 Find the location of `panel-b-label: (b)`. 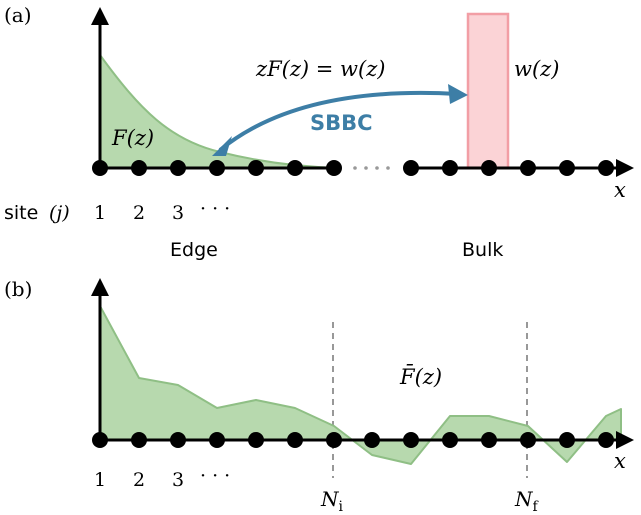

panel-b-label: (b) is located at coordinates (18, 289).